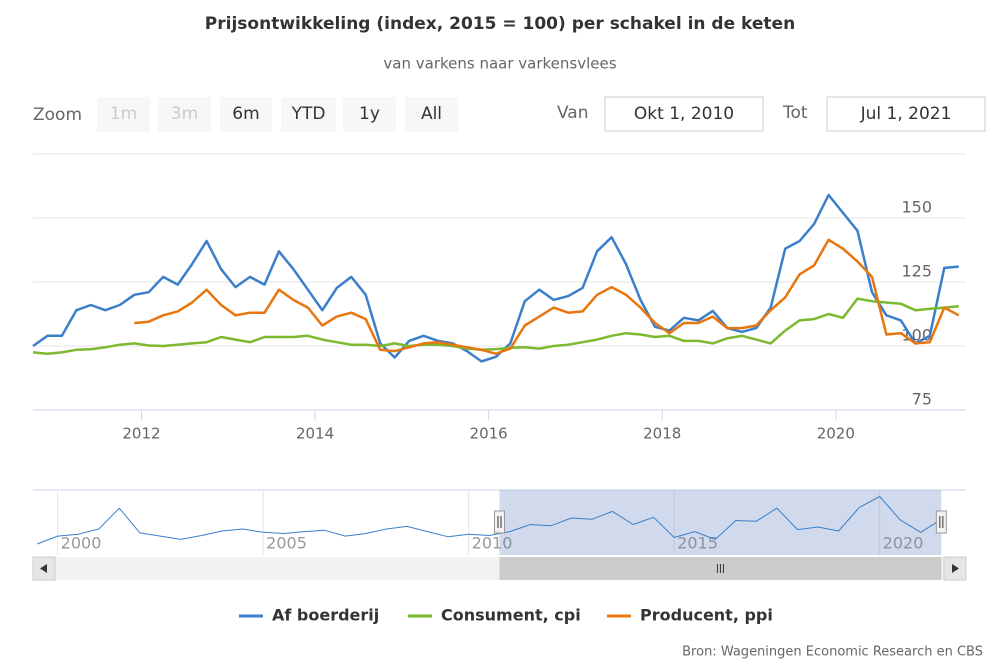 Image resolution: width=1000 pixels, height=666 pixels. I want to click on chart-subtitle: van varkens naar varkensvlees, so click(499, 64).